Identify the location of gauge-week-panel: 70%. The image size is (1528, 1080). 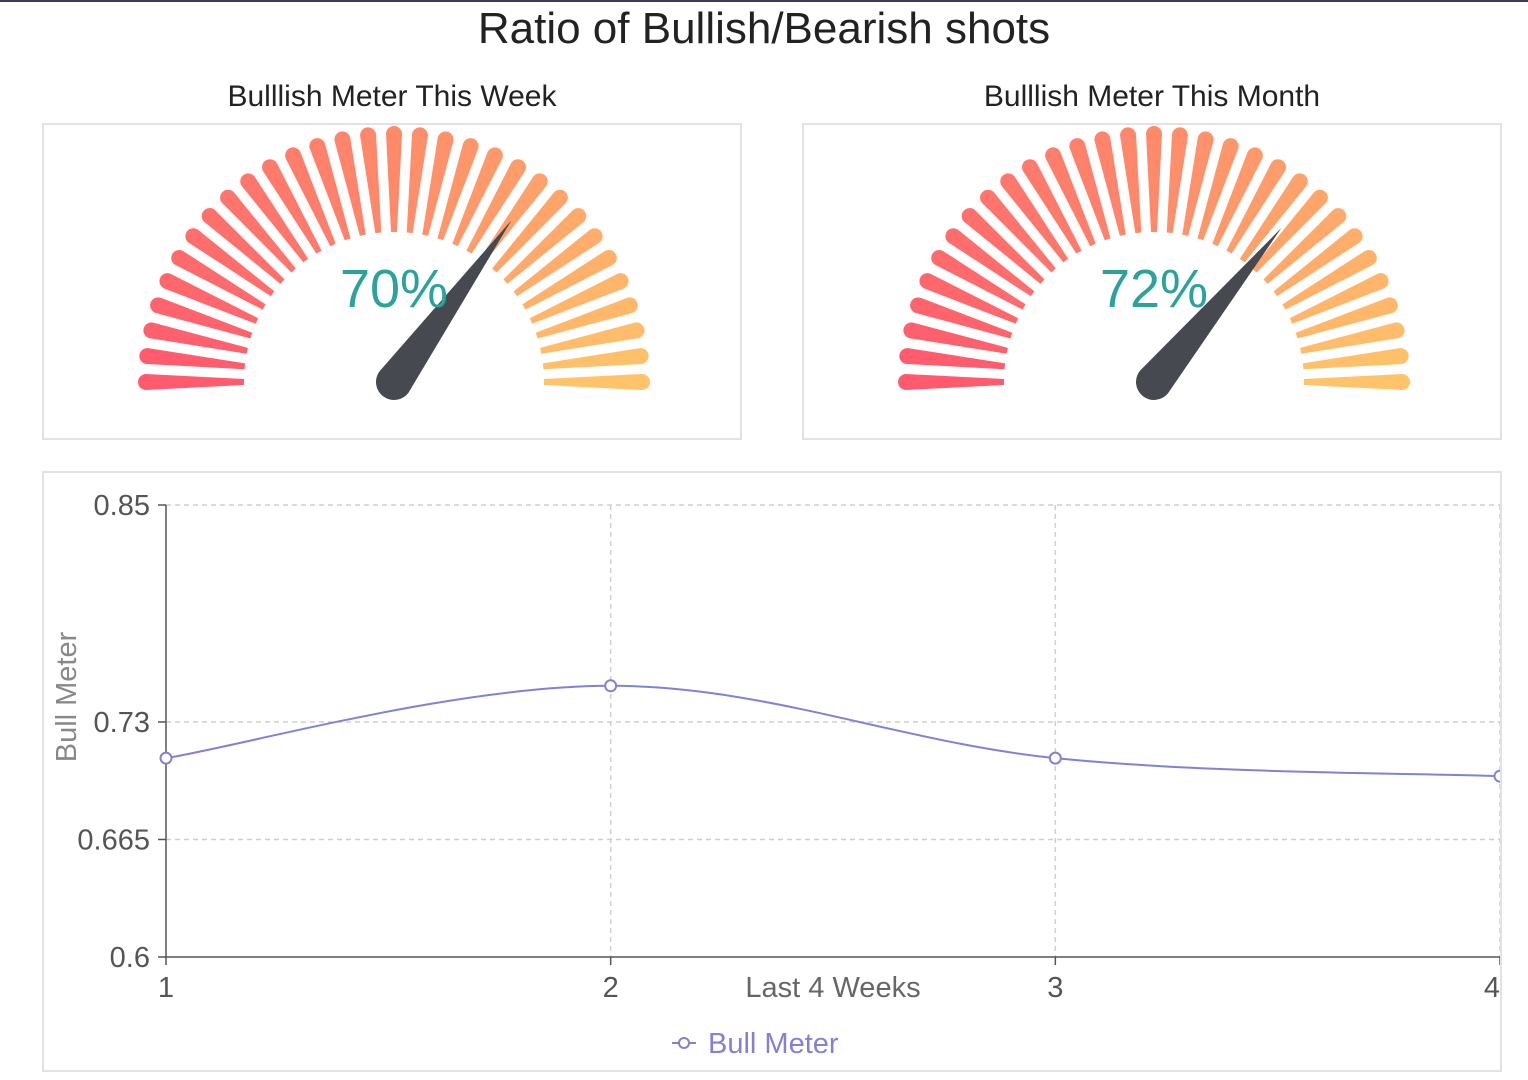
(392, 281).